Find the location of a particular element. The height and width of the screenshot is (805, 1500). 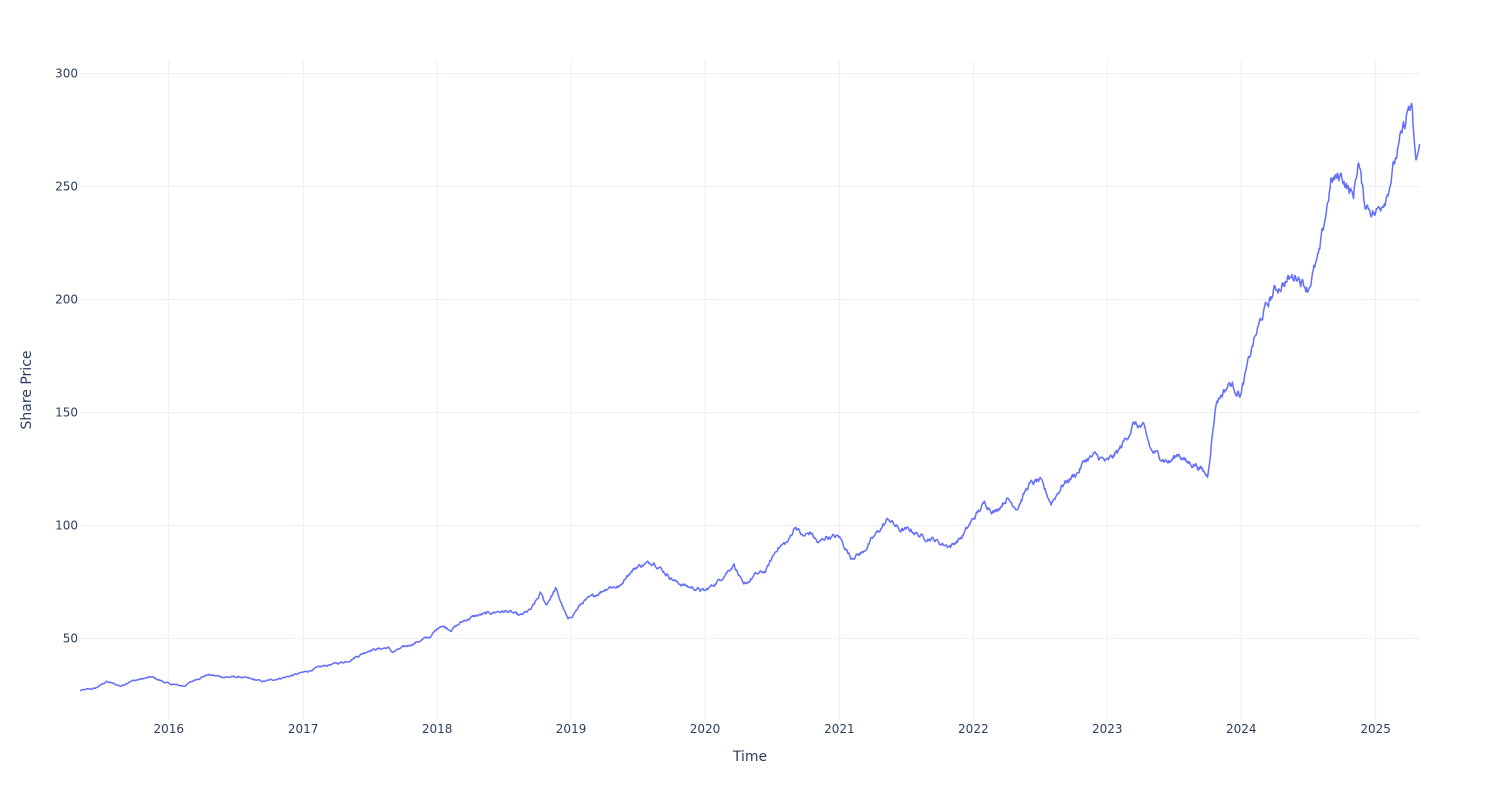

x-tick-label: 2021 is located at coordinates (839, 729).